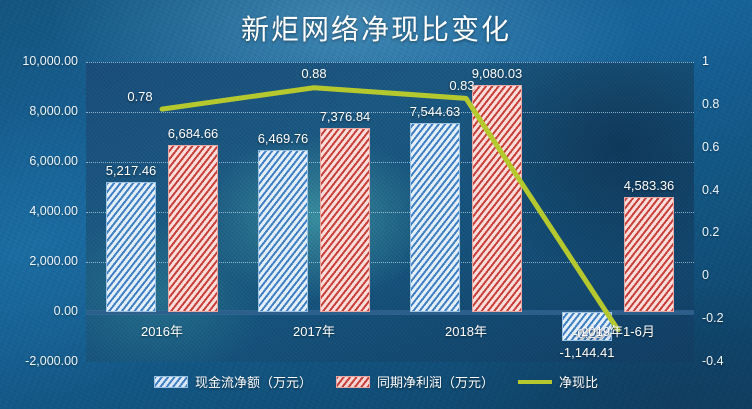 The image size is (752, 409). What do you see at coordinates (435, 382) in the screenshot?
I see `legend-label: 同期净利润（万元）` at bounding box center [435, 382].